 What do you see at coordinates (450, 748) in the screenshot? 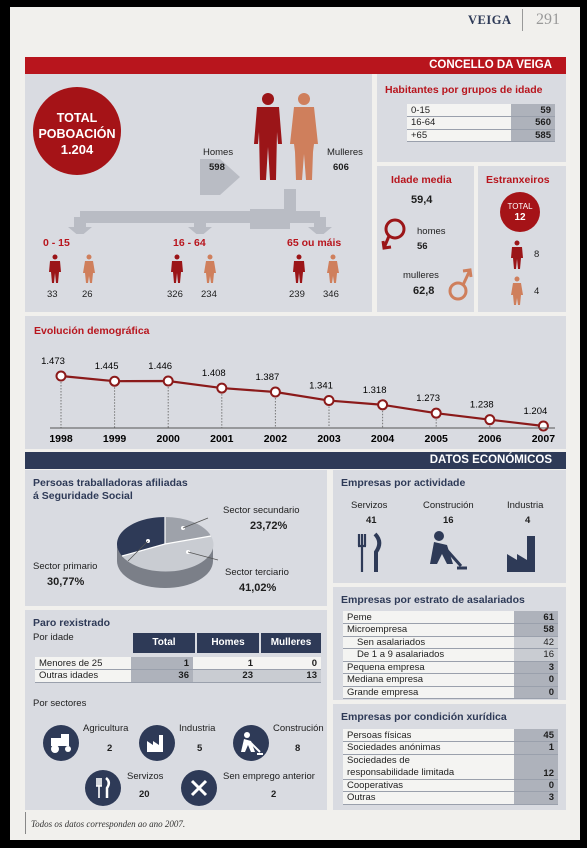
I see `table-row: Sociedades anónimas 1` at bounding box center [450, 748].